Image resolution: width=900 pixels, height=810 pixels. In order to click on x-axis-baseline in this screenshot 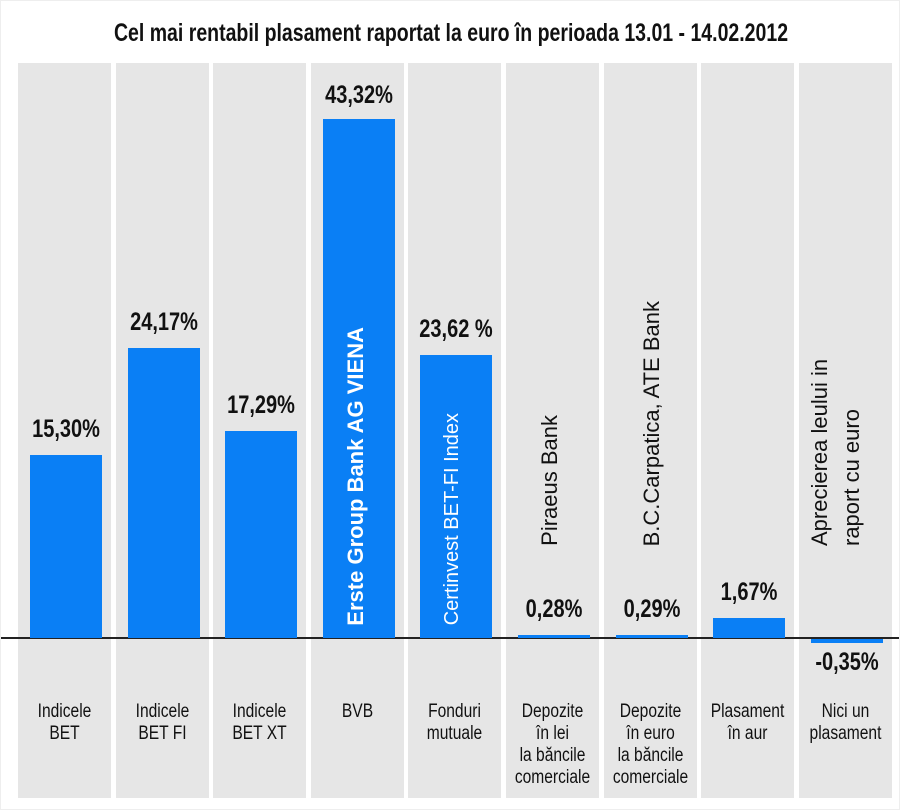, I will do `click(450, 638)`.